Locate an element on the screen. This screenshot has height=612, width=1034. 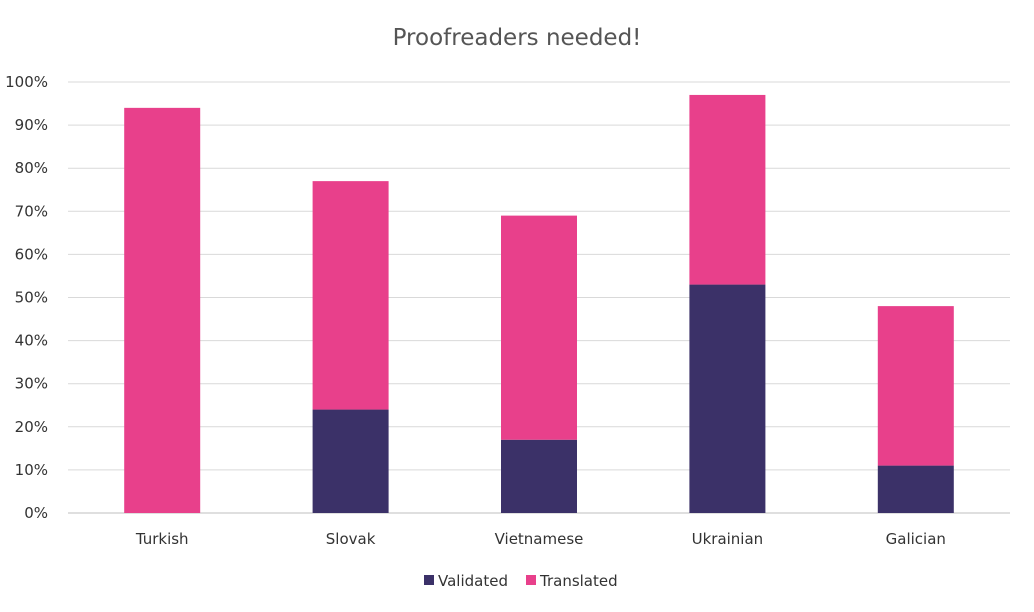
y-tick-label: 70% is located at coordinates (31, 211).